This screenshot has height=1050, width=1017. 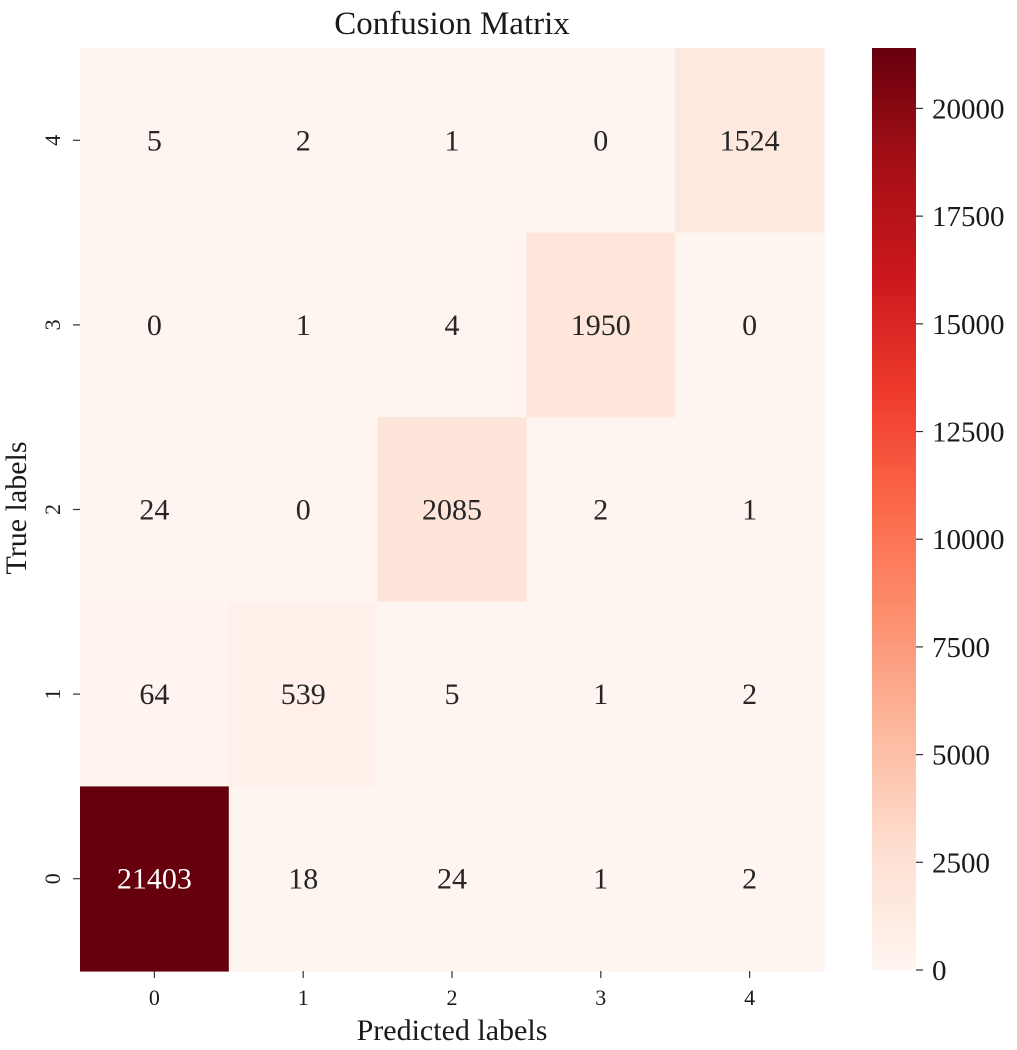 What do you see at coordinates (968, 433) in the screenshot?
I see `colorbar-tick-label: 12500` at bounding box center [968, 433].